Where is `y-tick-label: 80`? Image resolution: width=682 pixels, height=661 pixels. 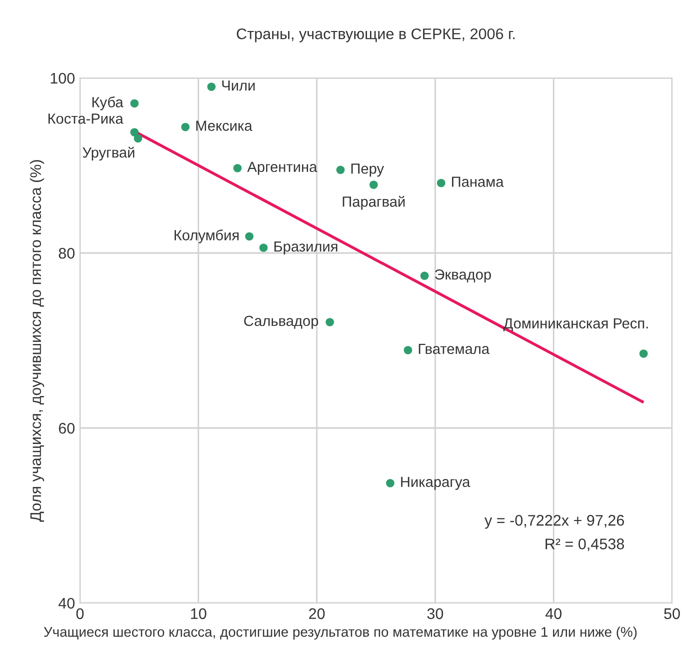 y-tick-label: 80 is located at coordinates (66, 253).